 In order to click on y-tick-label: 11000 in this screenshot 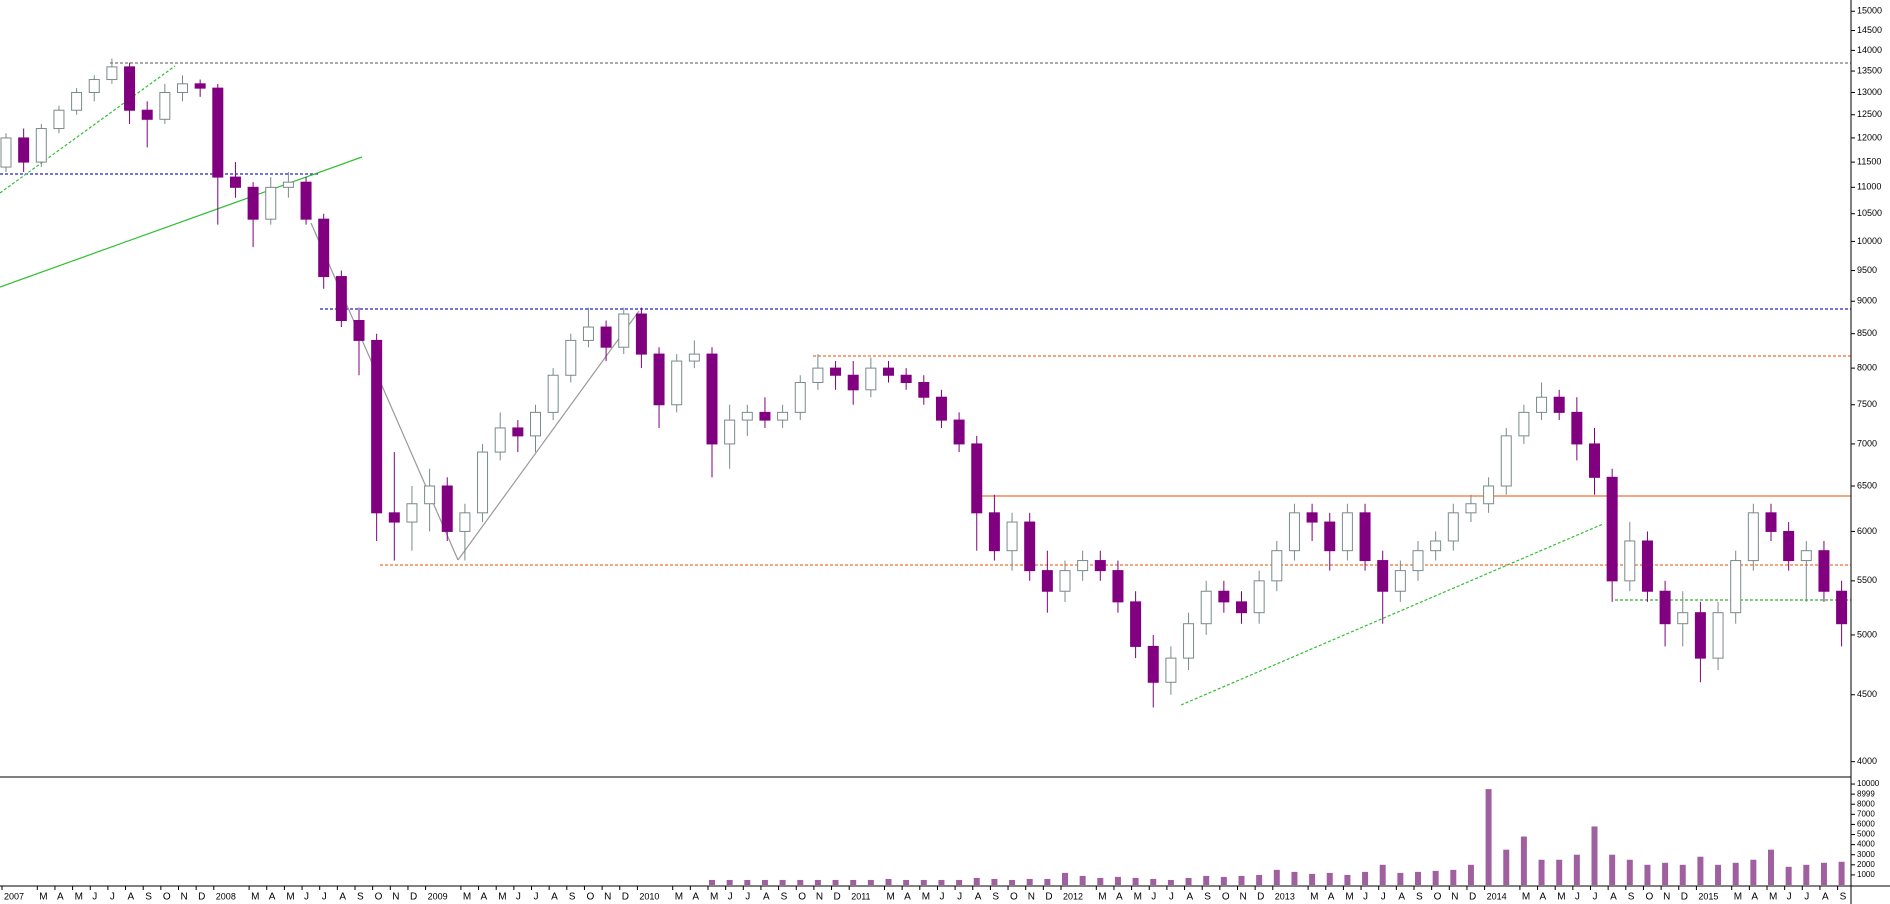, I will do `click(1869, 187)`.